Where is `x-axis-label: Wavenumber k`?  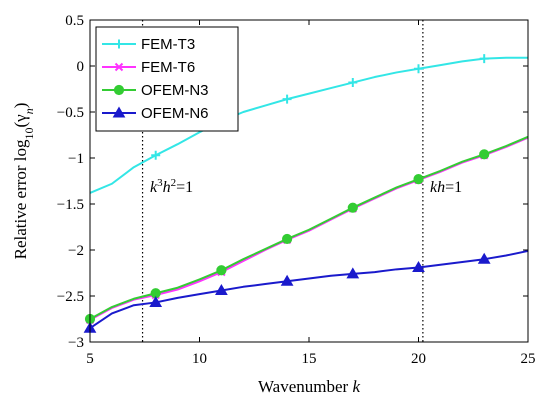
x-axis-label: Wavenumber k is located at coordinates (309, 386).